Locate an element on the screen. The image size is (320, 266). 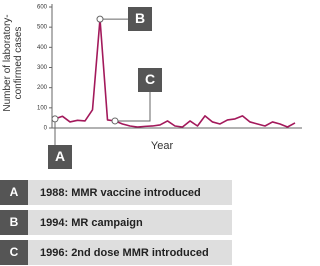
callout-label: A is located at coordinates (60, 156).